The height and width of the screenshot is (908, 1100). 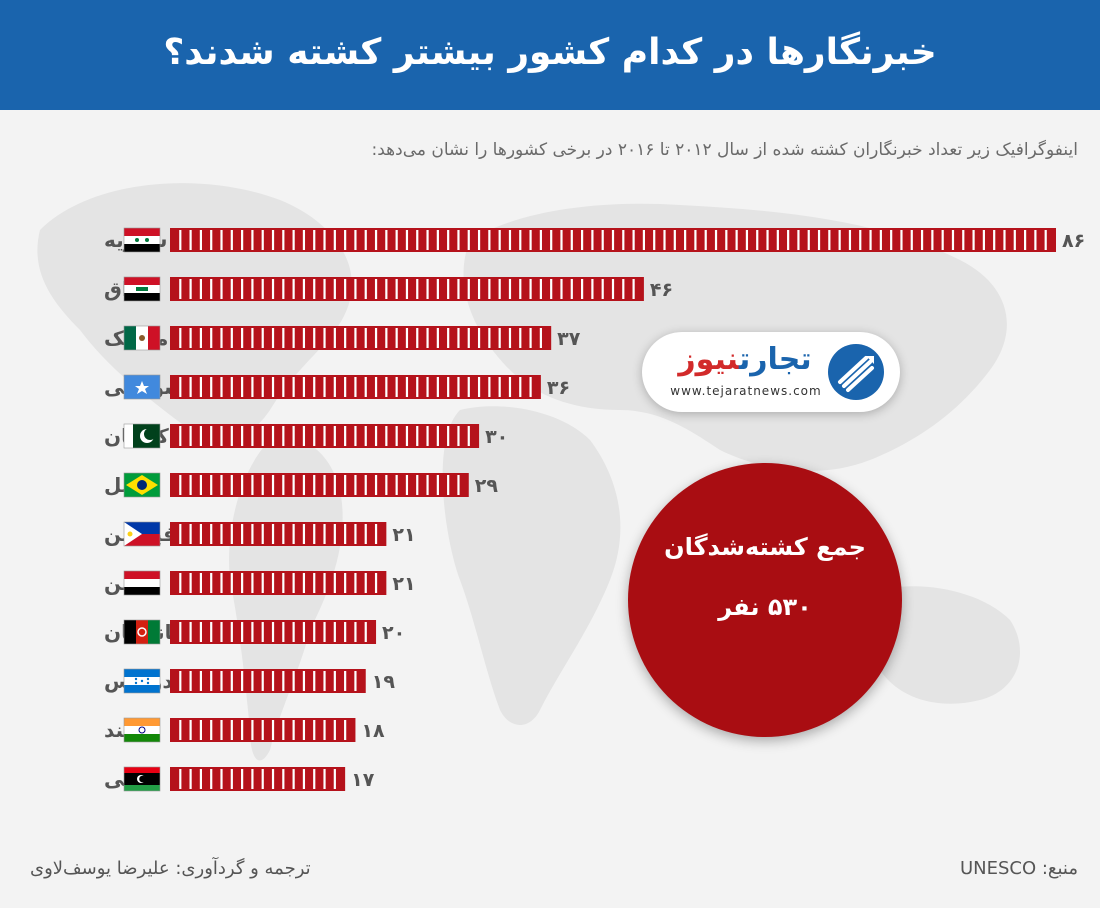 I want to click on source-note: منبع: UNESCO, so click(x=1018, y=868).